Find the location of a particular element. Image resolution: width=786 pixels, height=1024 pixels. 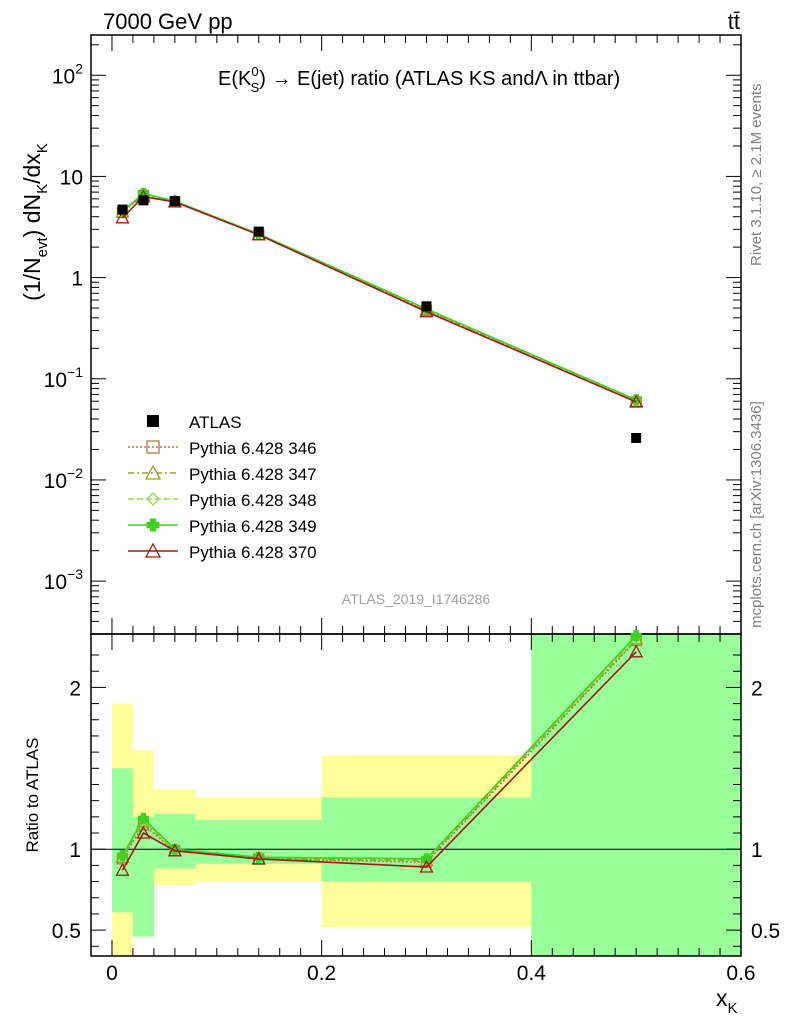

x-tick-label: 0.4 is located at coordinates (532, 973).